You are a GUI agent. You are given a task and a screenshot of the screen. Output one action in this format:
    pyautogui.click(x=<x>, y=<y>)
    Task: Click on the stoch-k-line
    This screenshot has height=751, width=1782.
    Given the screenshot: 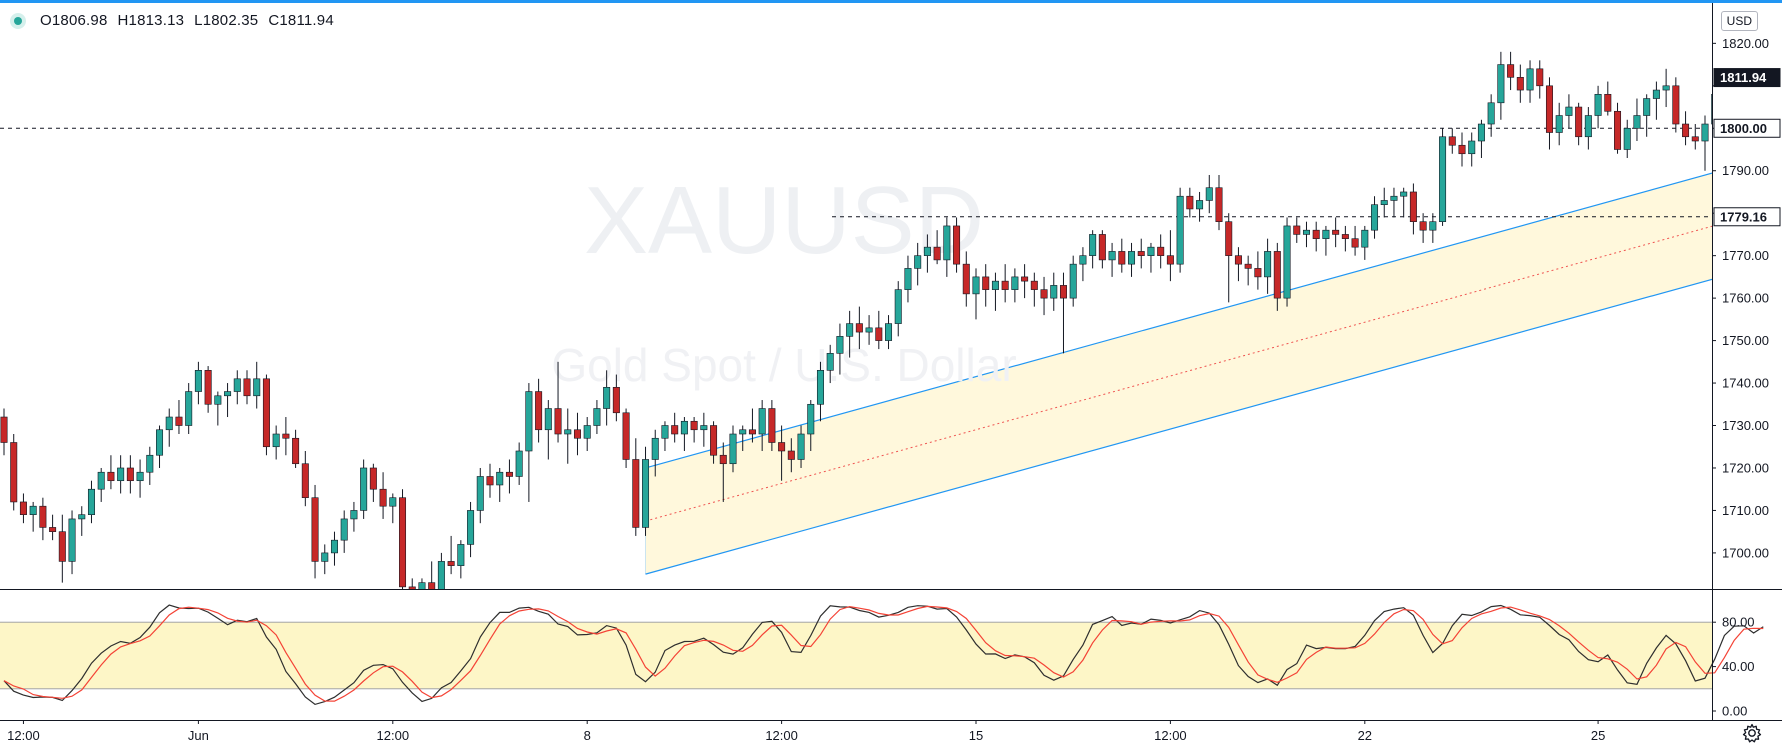 What is the action you would take?
    pyautogui.click(x=883, y=655)
    